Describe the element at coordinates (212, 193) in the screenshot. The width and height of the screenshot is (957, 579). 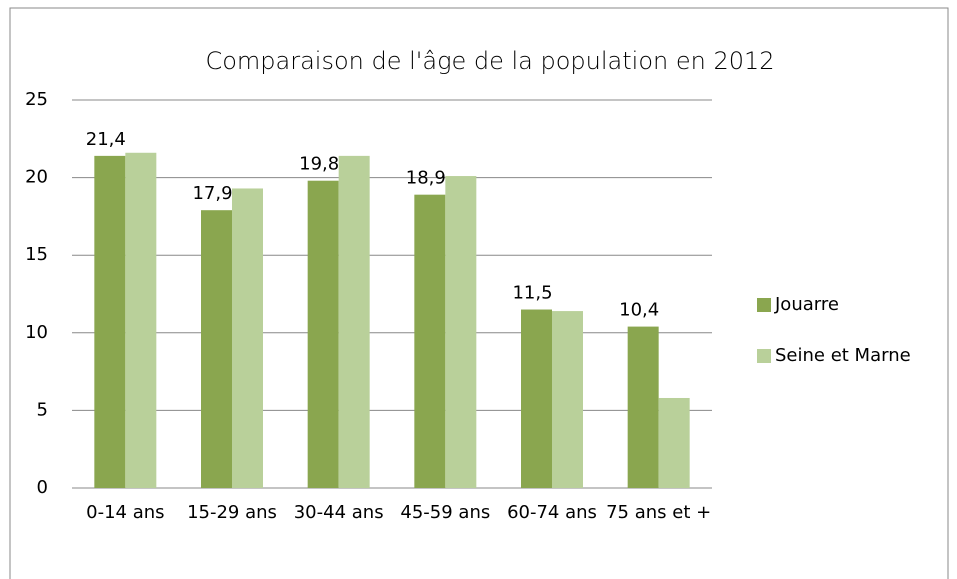
I see `data-label: 17,9` at that location.